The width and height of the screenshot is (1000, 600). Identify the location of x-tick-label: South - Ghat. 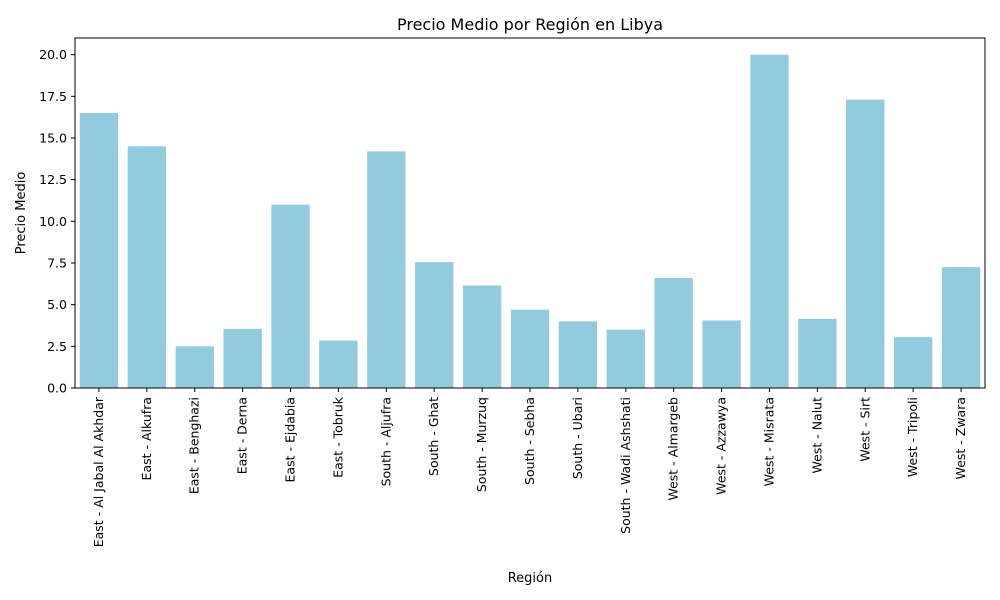
(433, 436).